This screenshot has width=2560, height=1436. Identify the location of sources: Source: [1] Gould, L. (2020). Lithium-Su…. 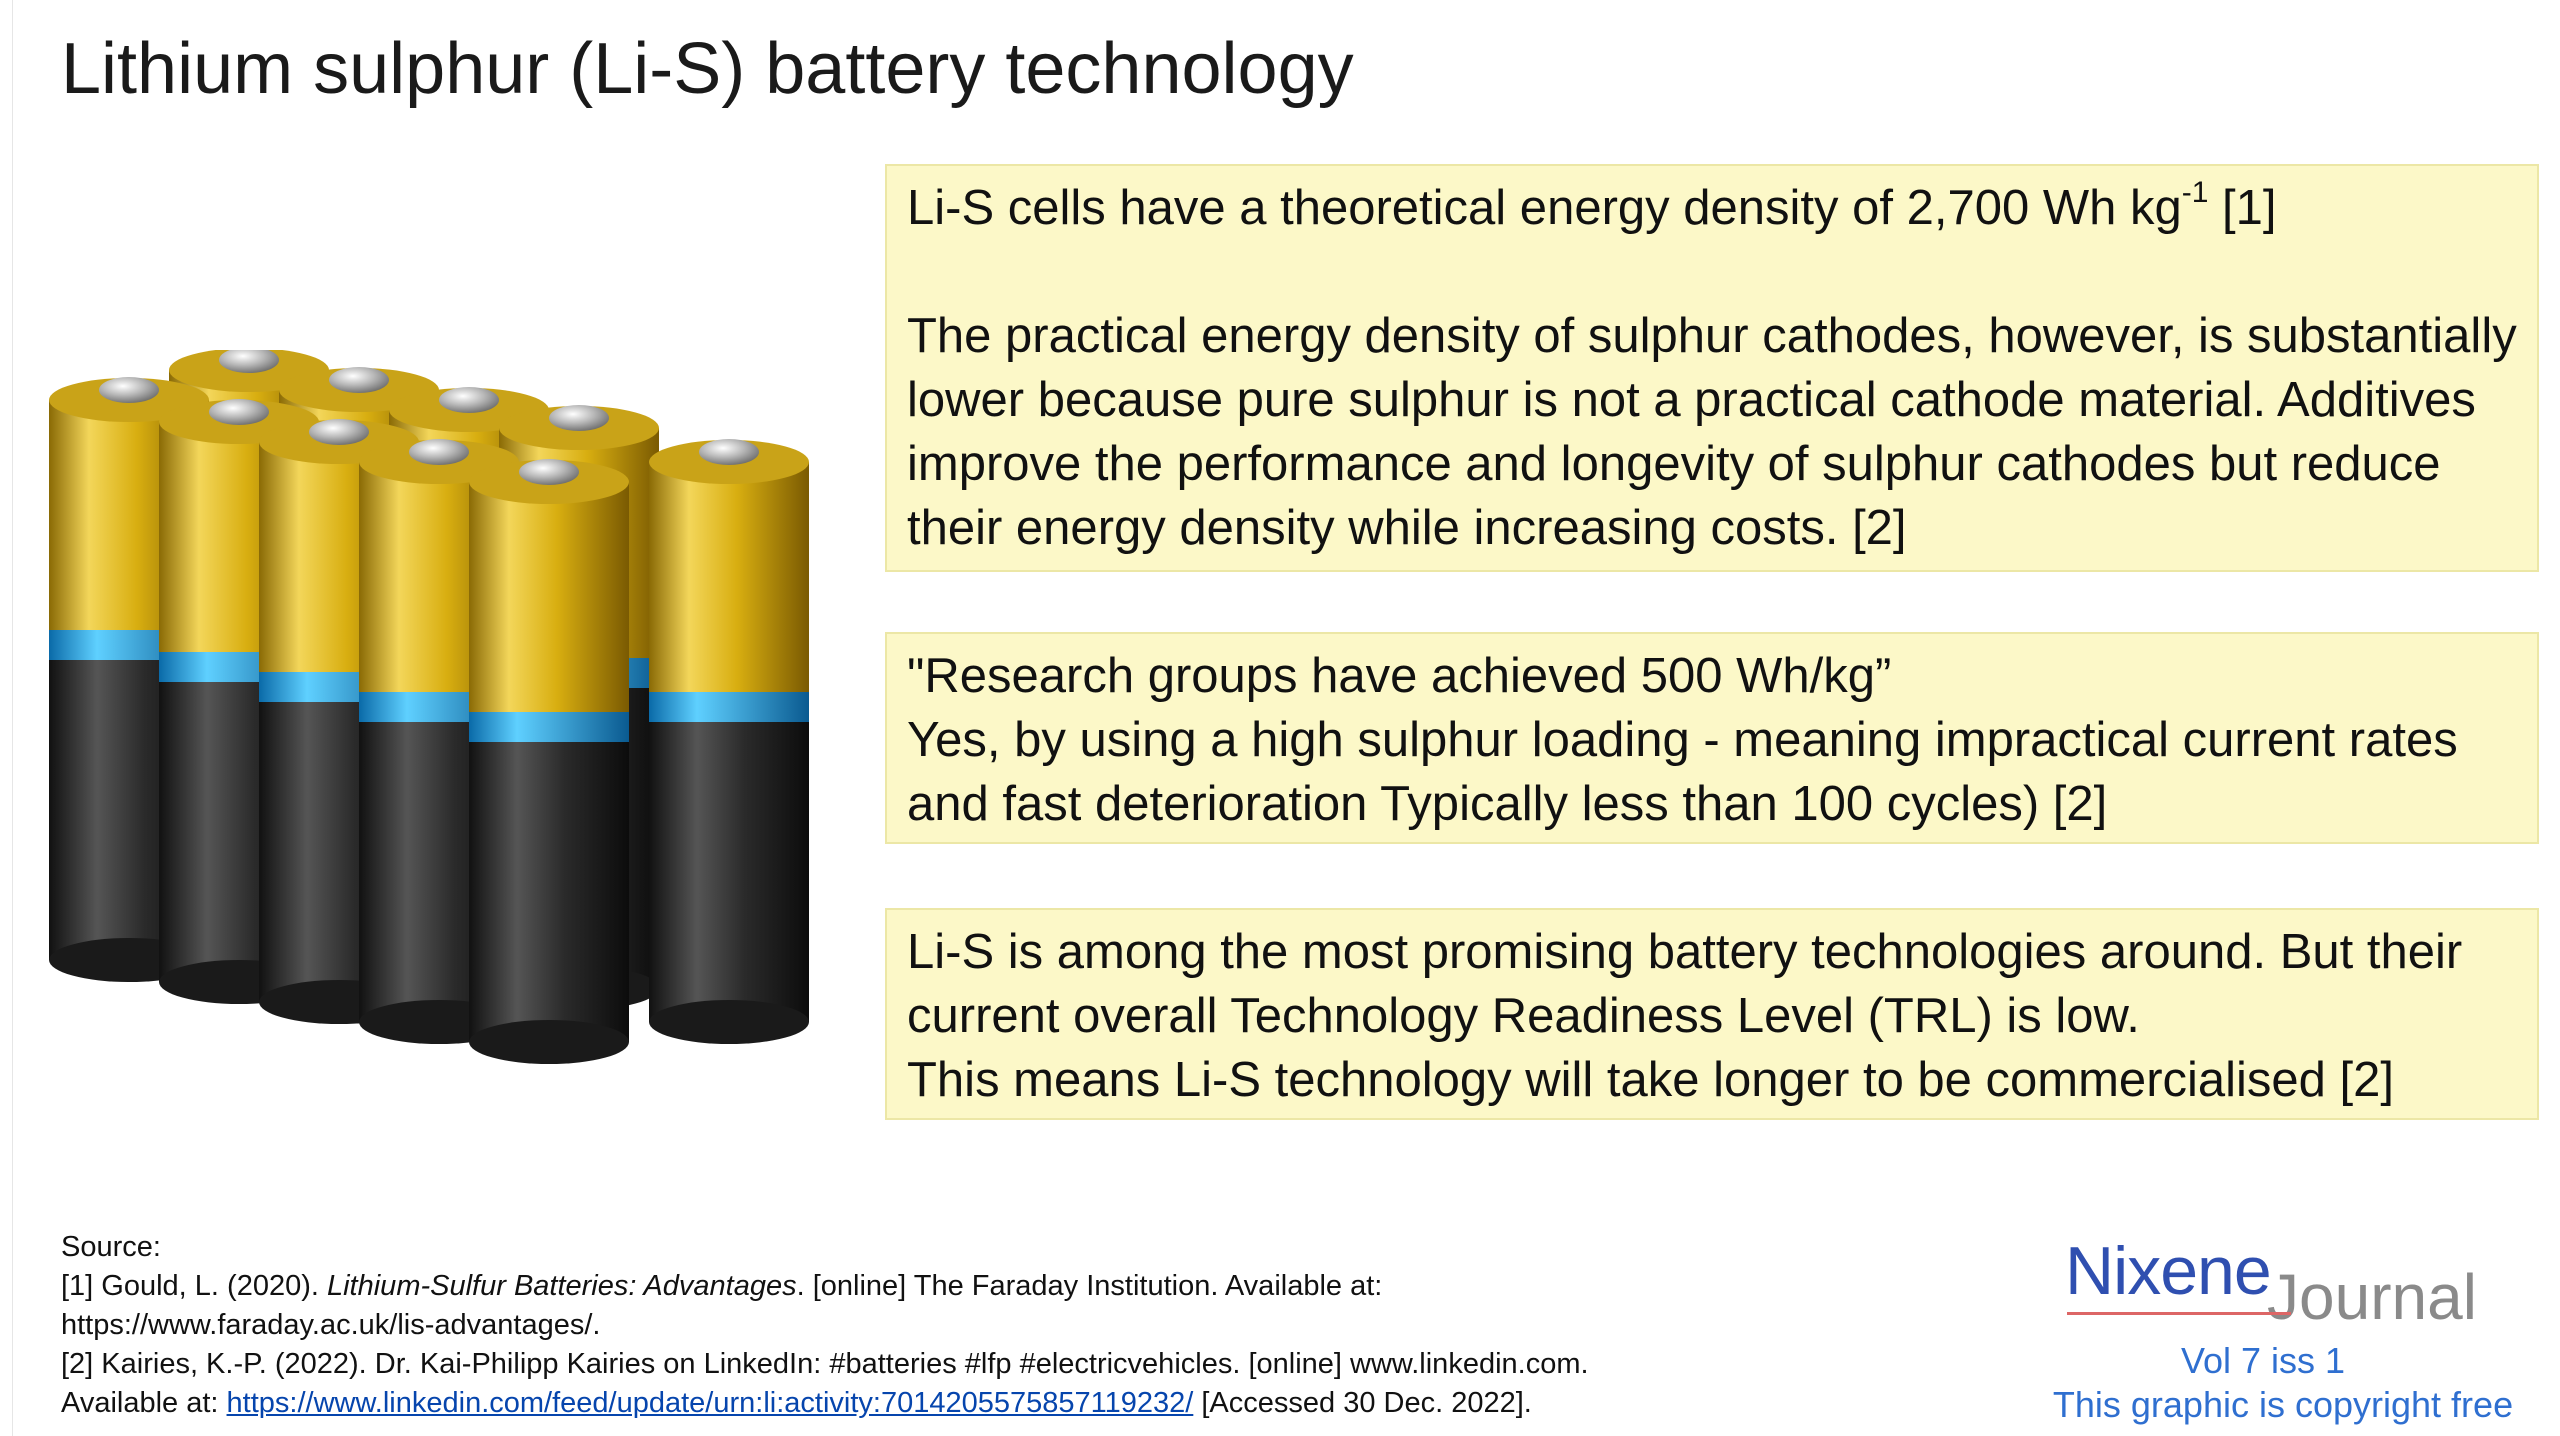
(825, 1325).